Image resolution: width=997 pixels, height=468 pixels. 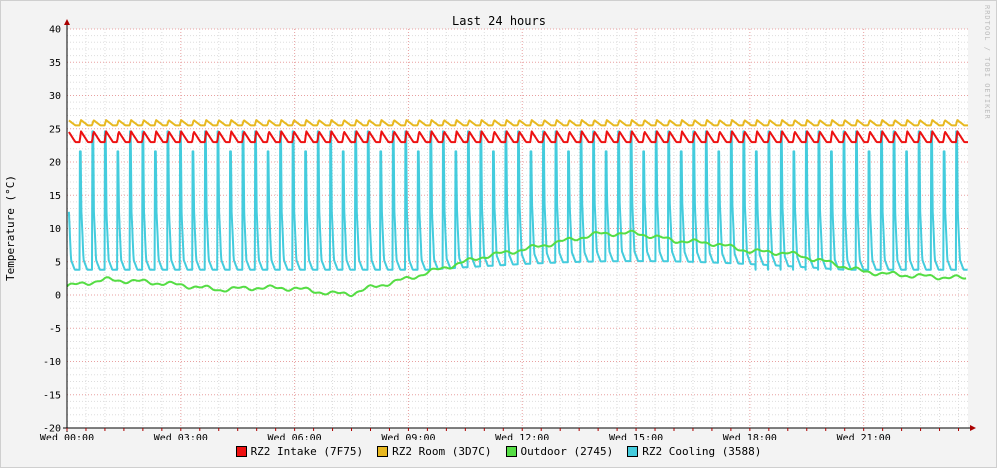 I want to click on legend-label: RZ2 Cooling (3588), so click(x=702, y=451).